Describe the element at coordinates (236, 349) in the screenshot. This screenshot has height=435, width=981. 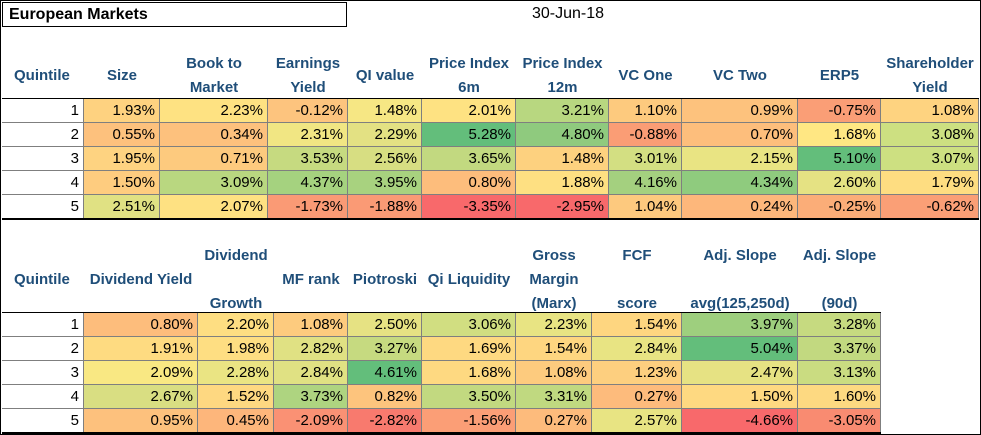
I see `table-cell: 1.98%` at that location.